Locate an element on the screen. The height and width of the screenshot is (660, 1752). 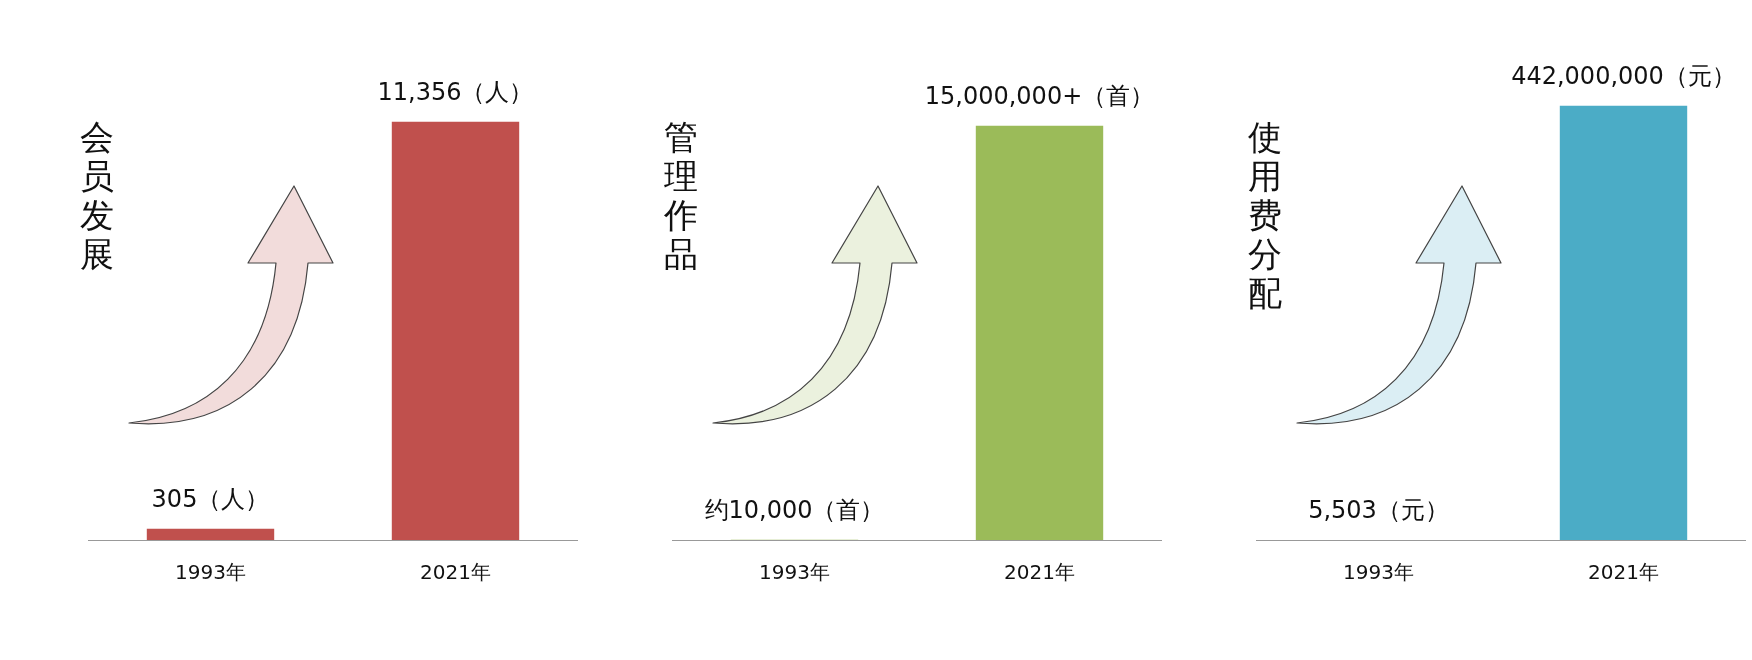
text: 会员发展 is located at coordinates (97, 196).